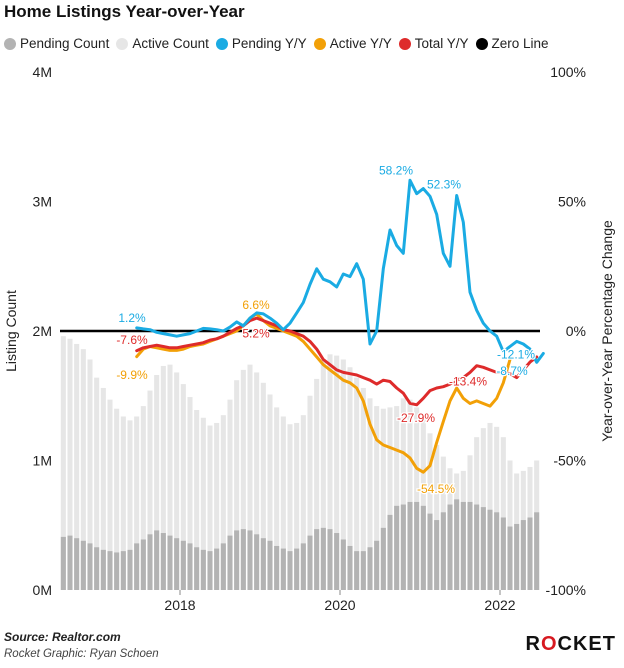 Image resolution: width=624 pixels, height=668 pixels. Describe the element at coordinates (436, 489) in the screenshot. I see `data-label: -54.5%` at that location.